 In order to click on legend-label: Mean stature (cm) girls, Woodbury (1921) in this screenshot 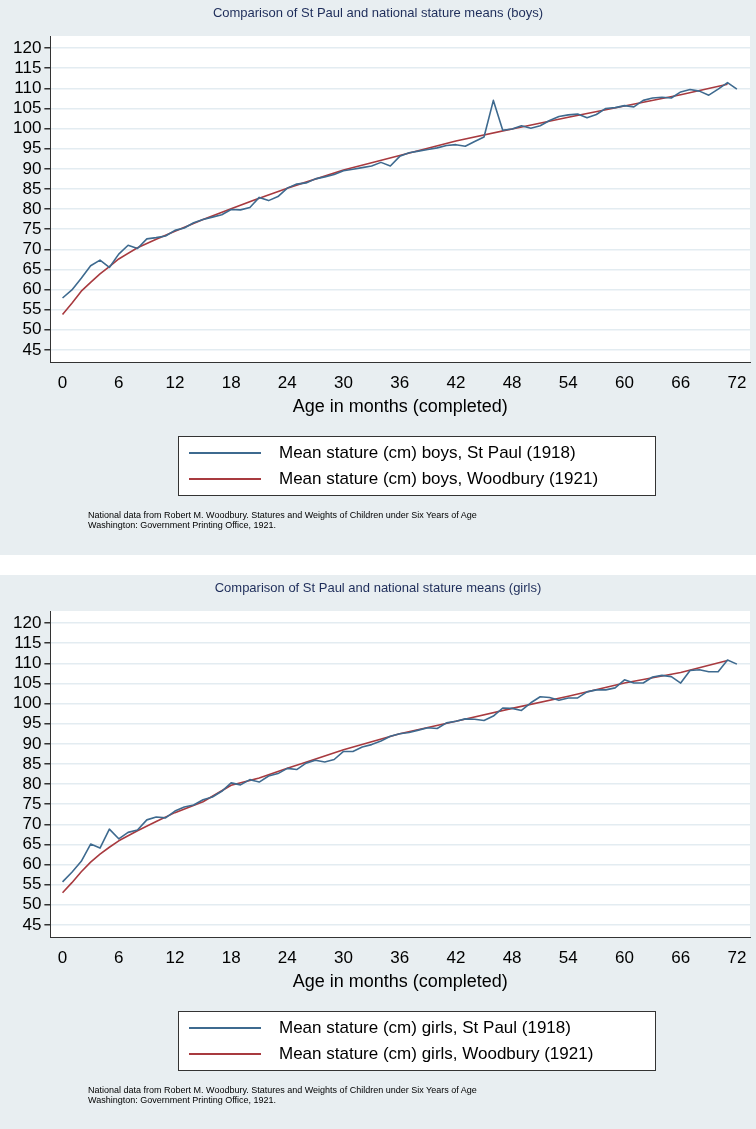, I will do `click(436, 1054)`.